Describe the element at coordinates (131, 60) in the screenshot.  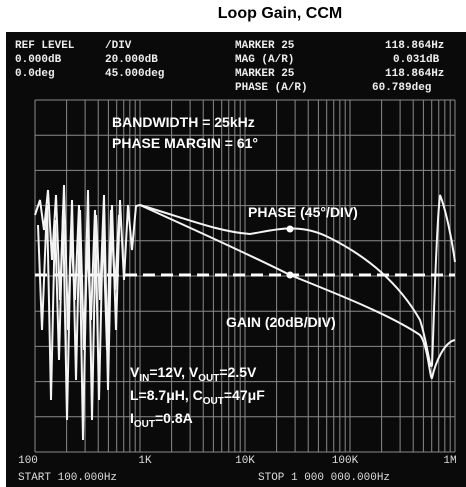
I see `header-text: 20.000dB` at that location.